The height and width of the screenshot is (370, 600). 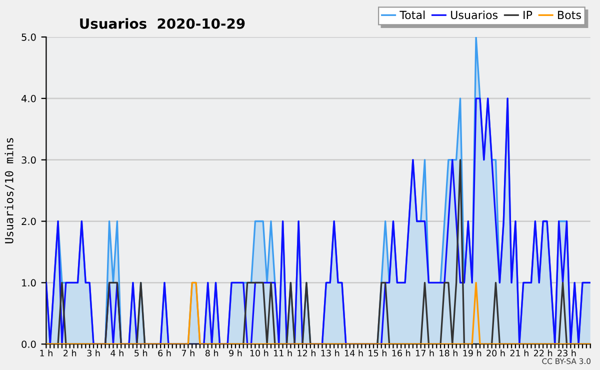 What do you see at coordinates (70, 353) in the screenshot?
I see `x-tick-label: 2 h` at bounding box center [70, 353].